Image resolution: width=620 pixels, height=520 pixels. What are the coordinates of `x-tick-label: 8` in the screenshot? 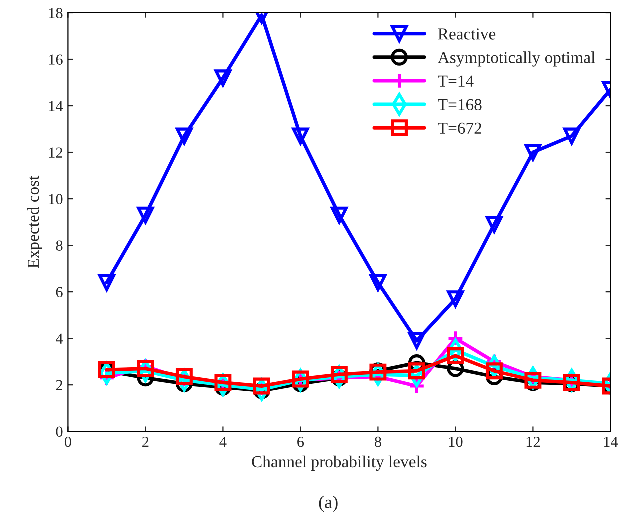 It's located at (378, 442).